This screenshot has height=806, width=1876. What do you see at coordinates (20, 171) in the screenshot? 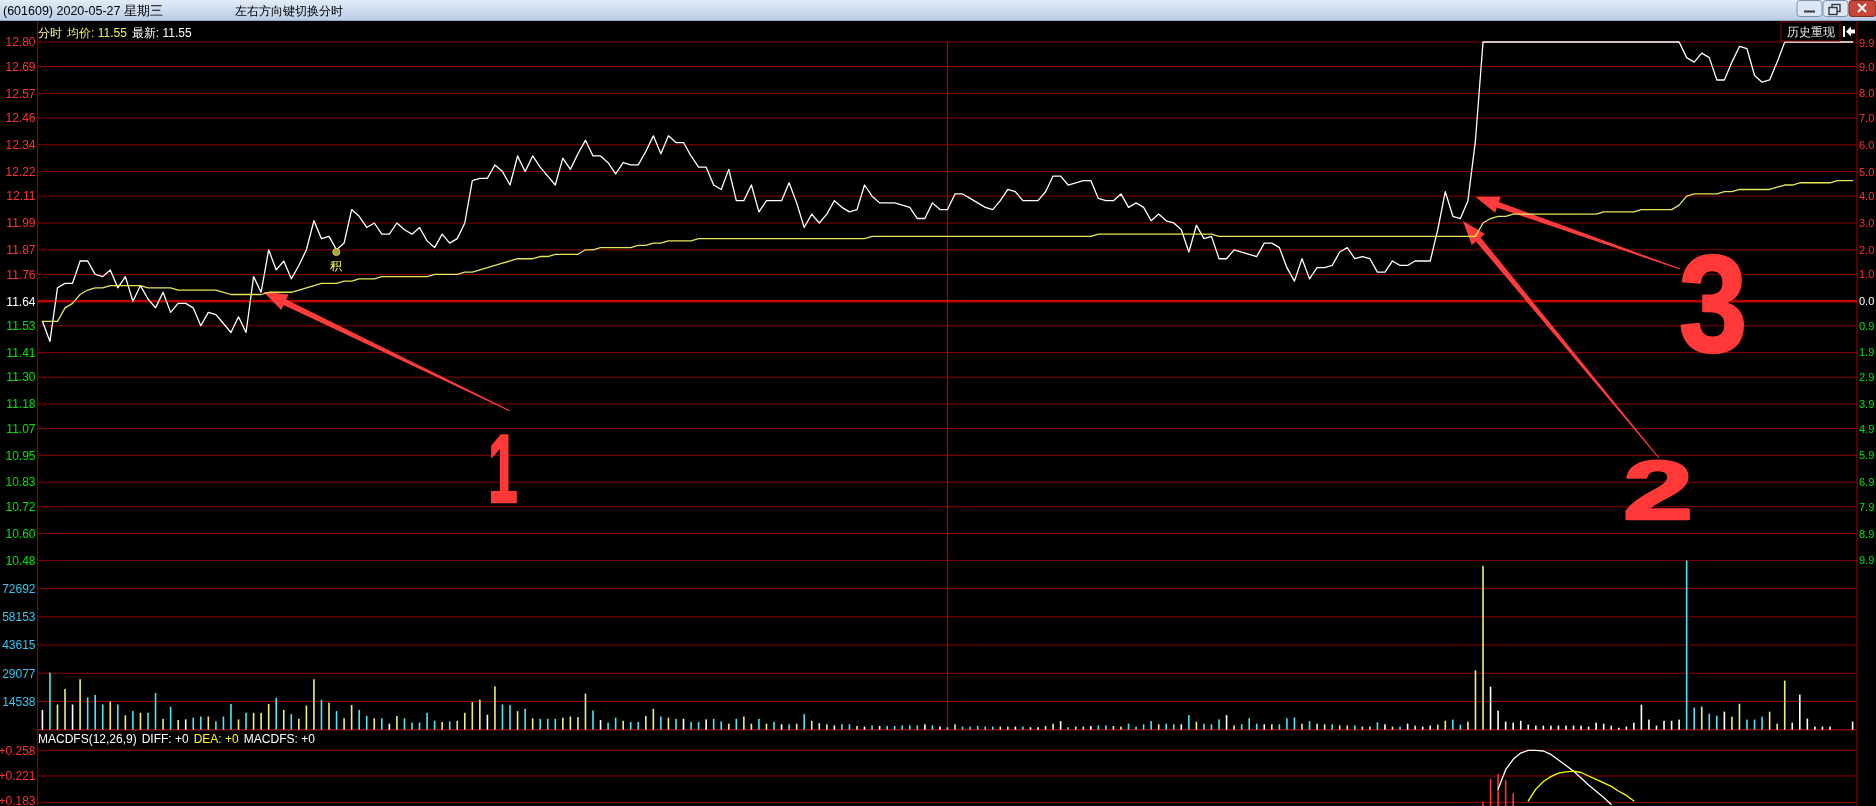
I see `y-tick-label: 12.22` at bounding box center [20, 171].